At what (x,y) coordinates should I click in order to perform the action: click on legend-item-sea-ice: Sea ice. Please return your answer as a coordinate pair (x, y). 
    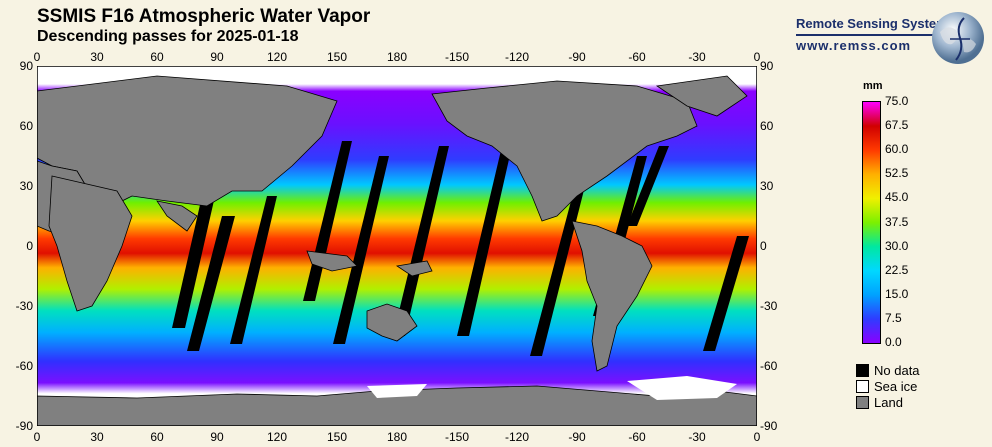
    Looking at the image, I should click on (888, 386).